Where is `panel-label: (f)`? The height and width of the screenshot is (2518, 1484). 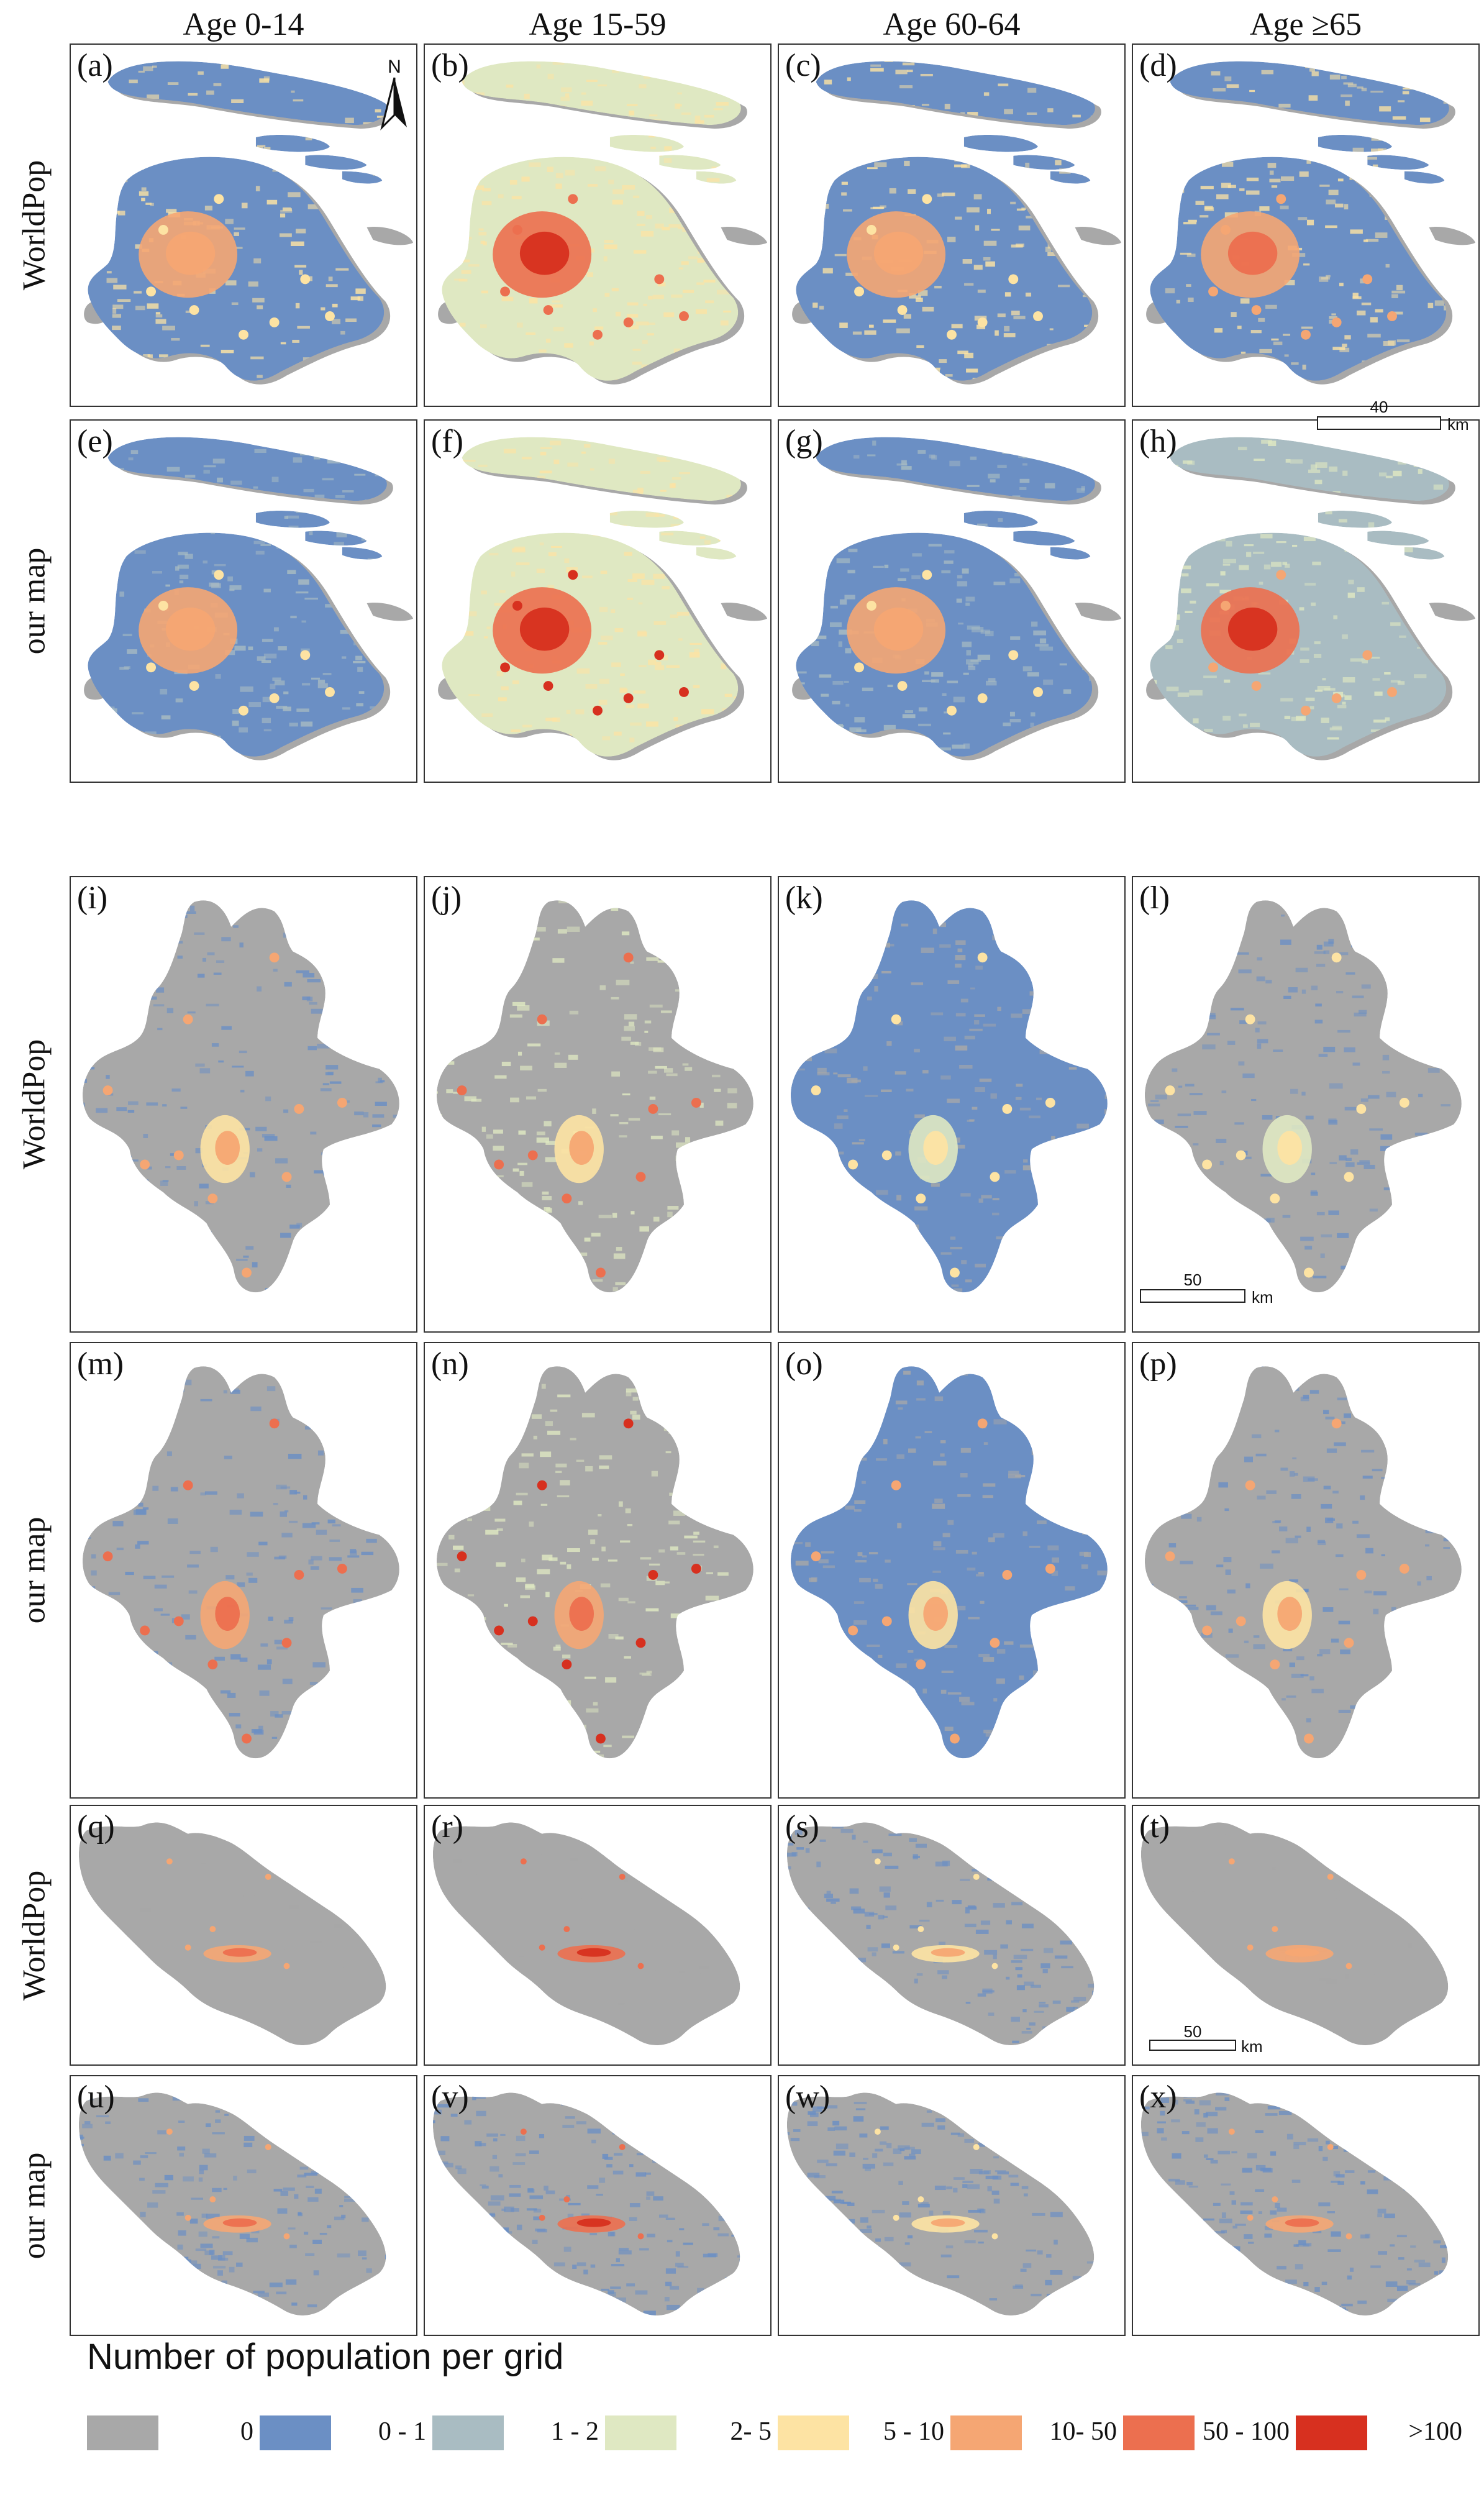 panel-label: (f) is located at coordinates (447, 441).